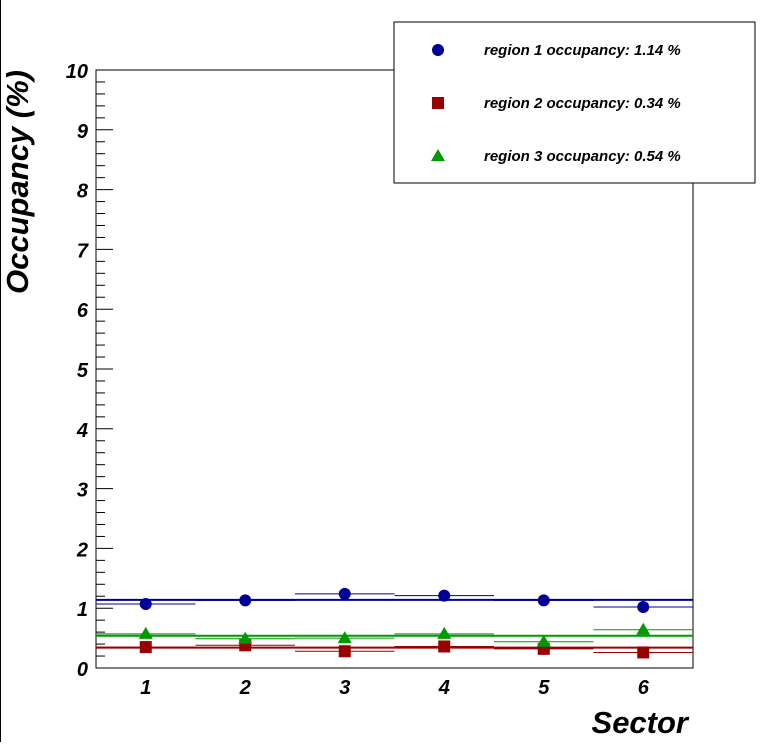  Describe the element at coordinates (444, 688) in the screenshot. I see `x-tick-label: 4` at that location.